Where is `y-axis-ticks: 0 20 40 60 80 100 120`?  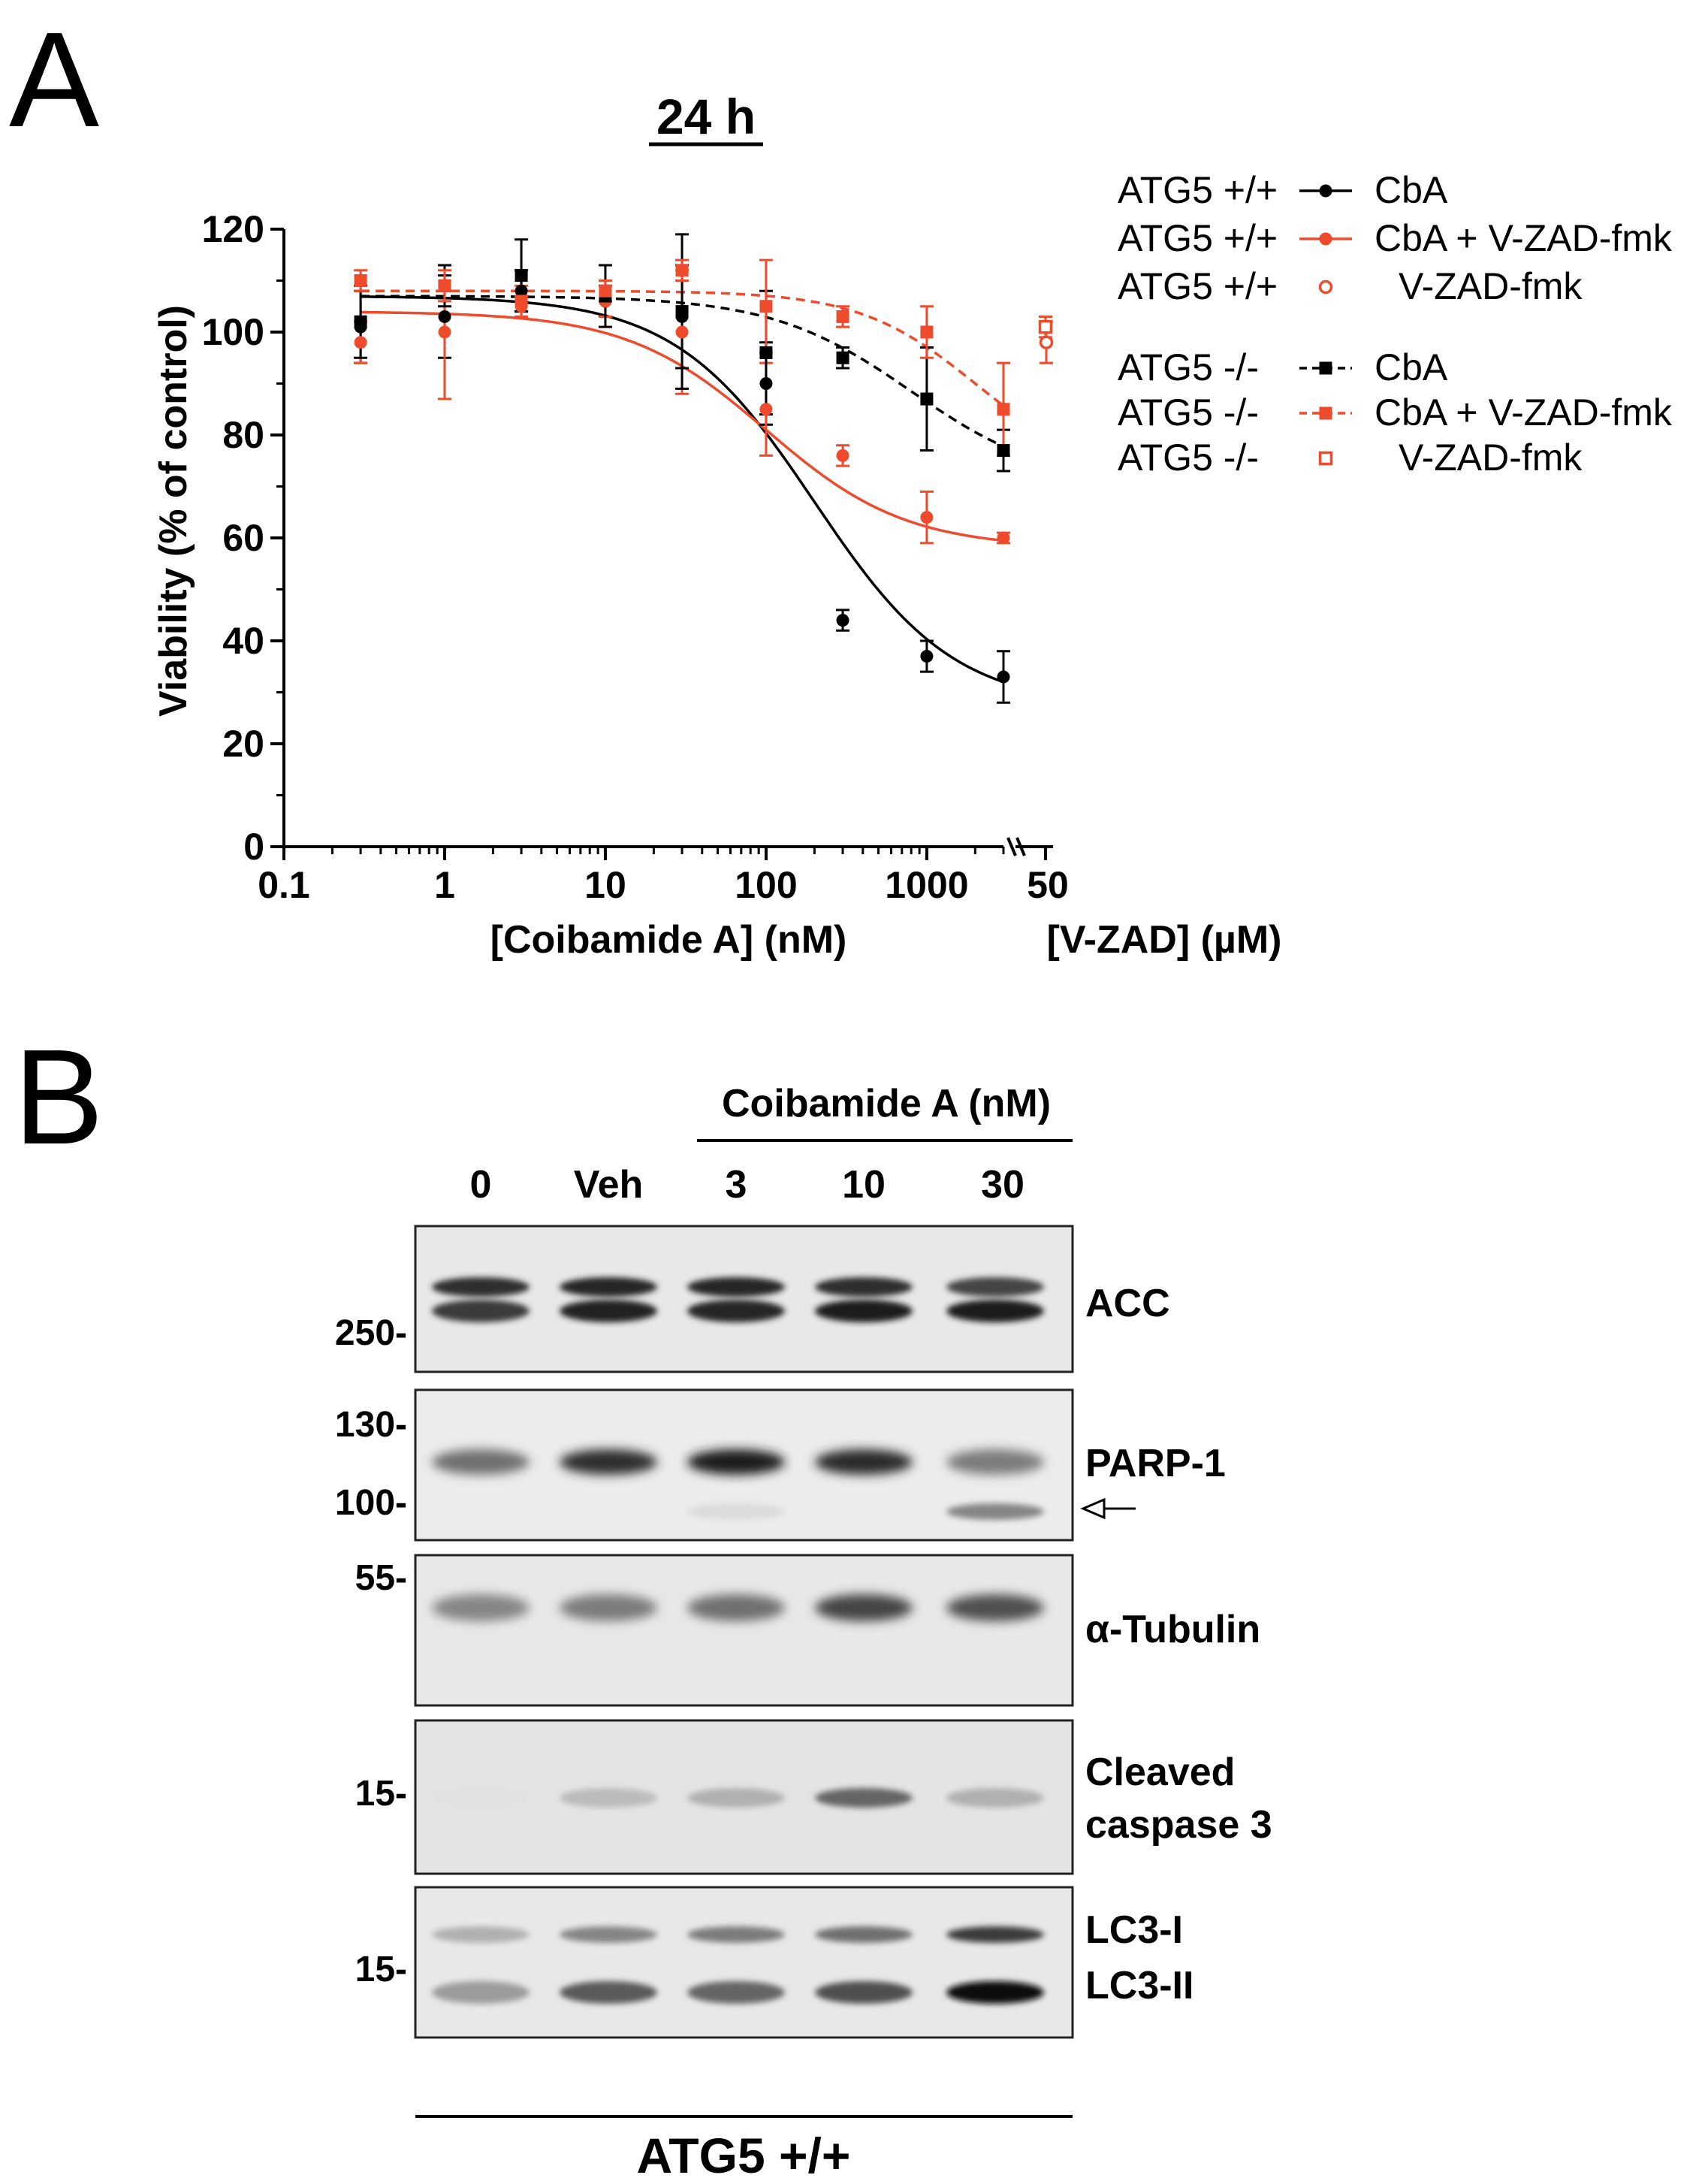 y-axis-ticks: 0 20 40 60 80 100 120 is located at coordinates (243, 538).